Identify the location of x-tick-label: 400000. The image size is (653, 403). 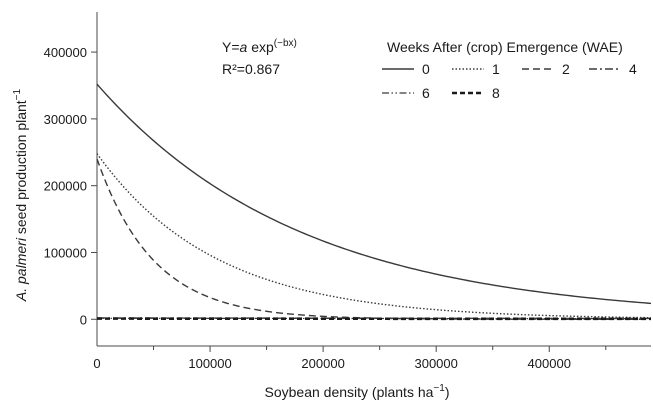
(549, 363).